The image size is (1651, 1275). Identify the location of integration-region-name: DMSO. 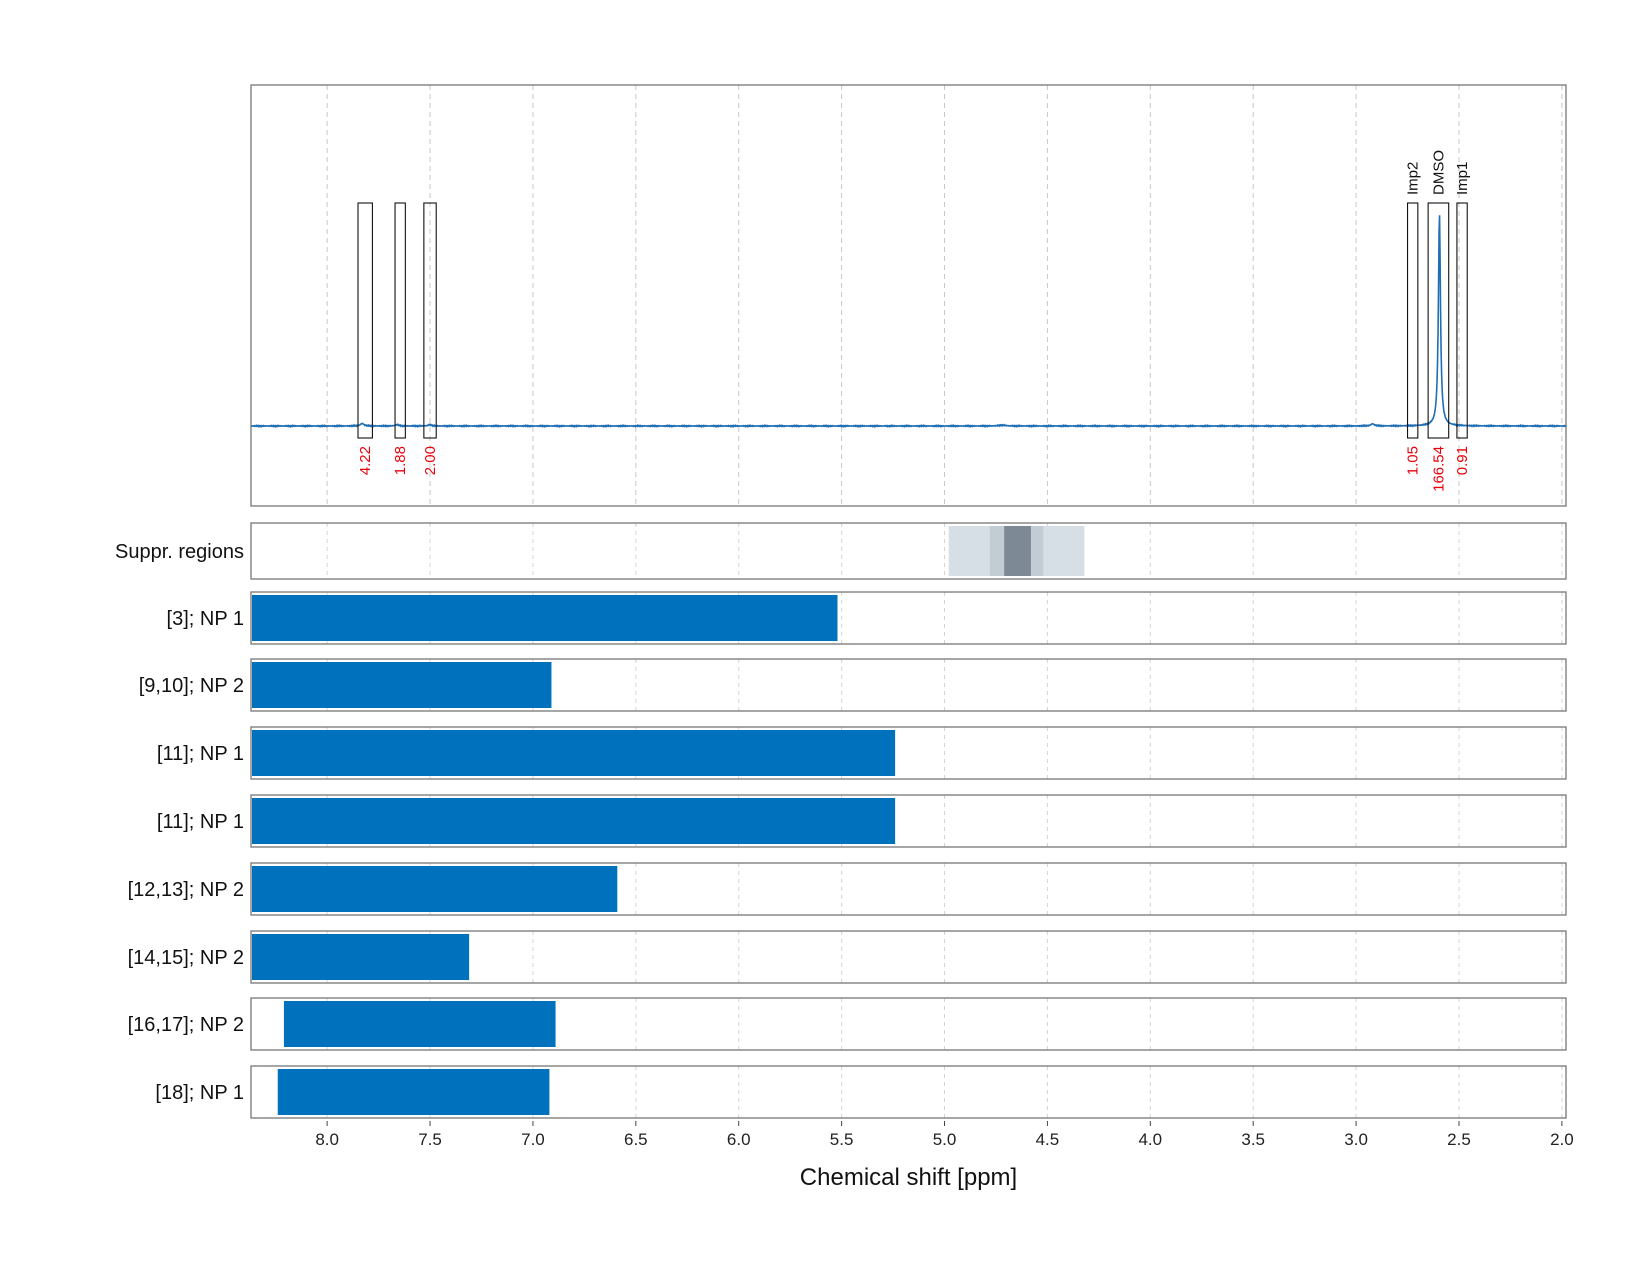
(1438, 172).